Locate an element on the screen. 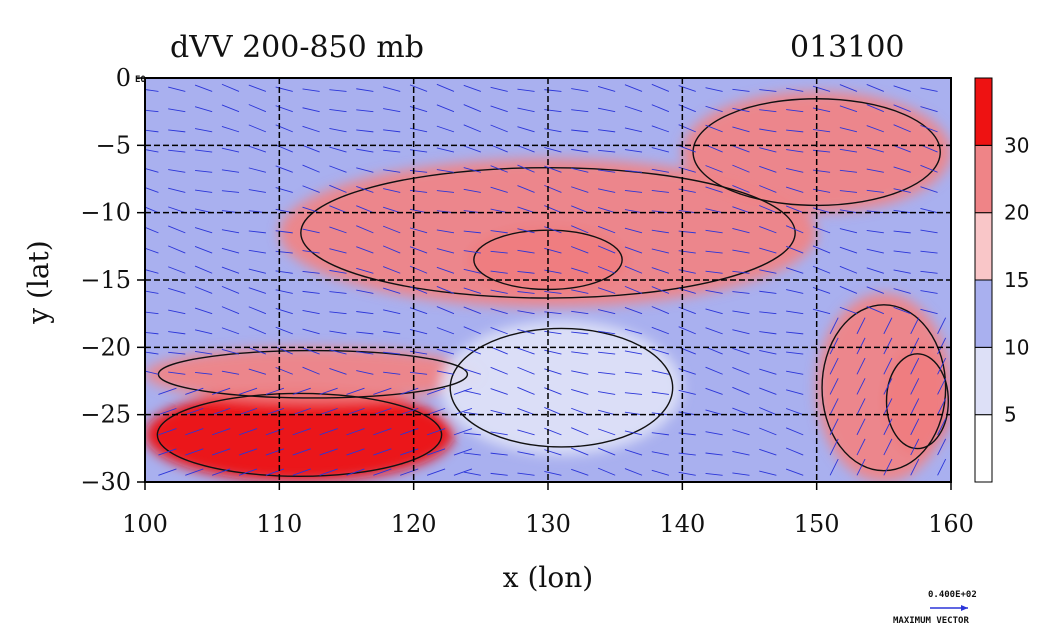 The width and height of the screenshot is (1056, 631). contour-line is located at coordinates (561, 387).